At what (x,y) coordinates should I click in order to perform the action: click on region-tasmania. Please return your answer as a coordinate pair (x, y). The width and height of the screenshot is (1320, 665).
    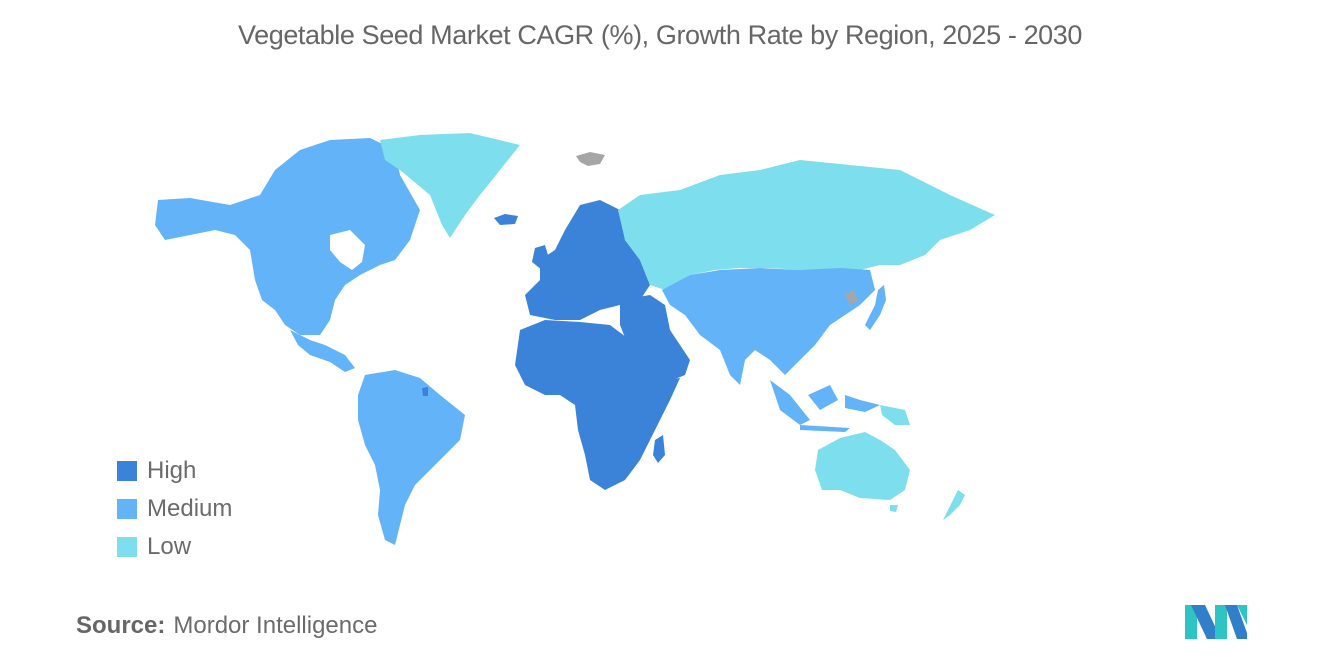
    Looking at the image, I should click on (894, 508).